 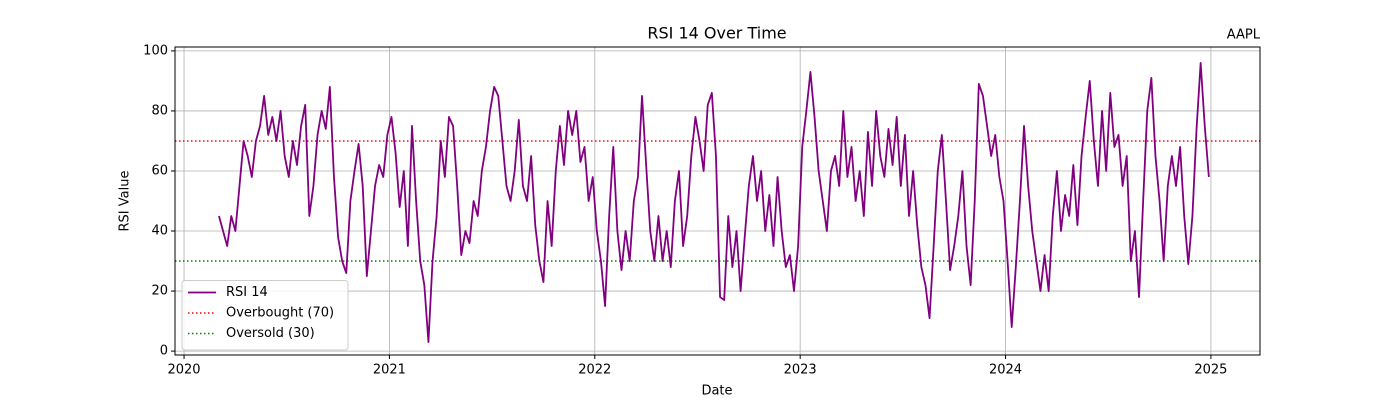 What do you see at coordinates (1210, 370) in the screenshot?
I see `x-tick-label: 2025` at bounding box center [1210, 370].